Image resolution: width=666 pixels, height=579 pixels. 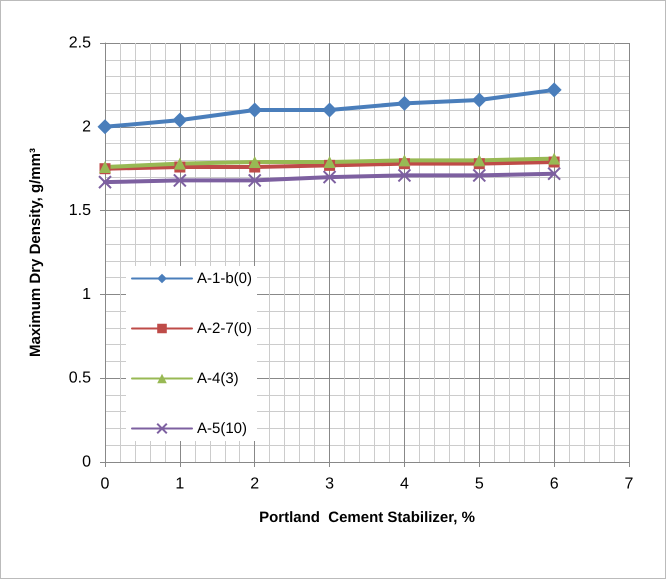 What do you see at coordinates (224, 278) in the screenshot?
I see `legend-label: A-1-b(0)` at bounding box center [224, 278].